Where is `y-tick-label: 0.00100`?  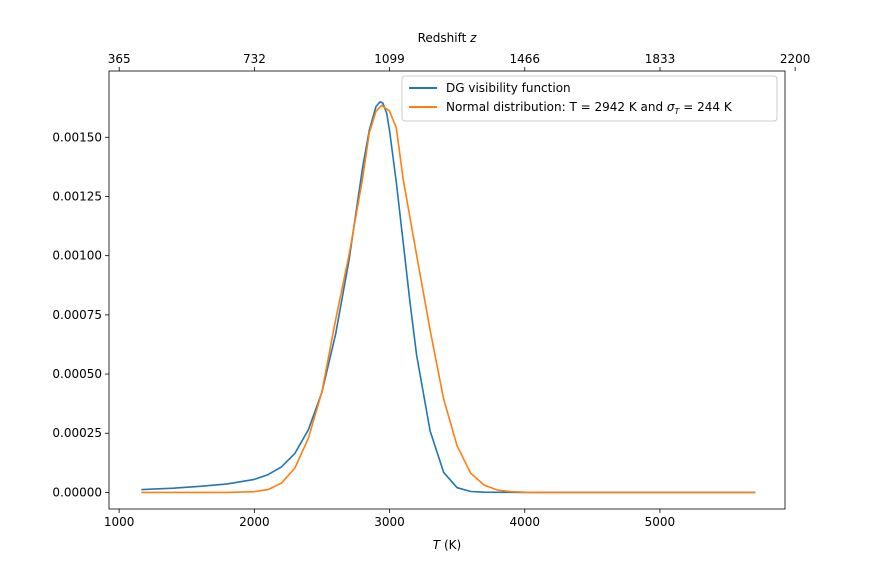 y-tick-label: 0.00100 is located at coordinates (77, 256).